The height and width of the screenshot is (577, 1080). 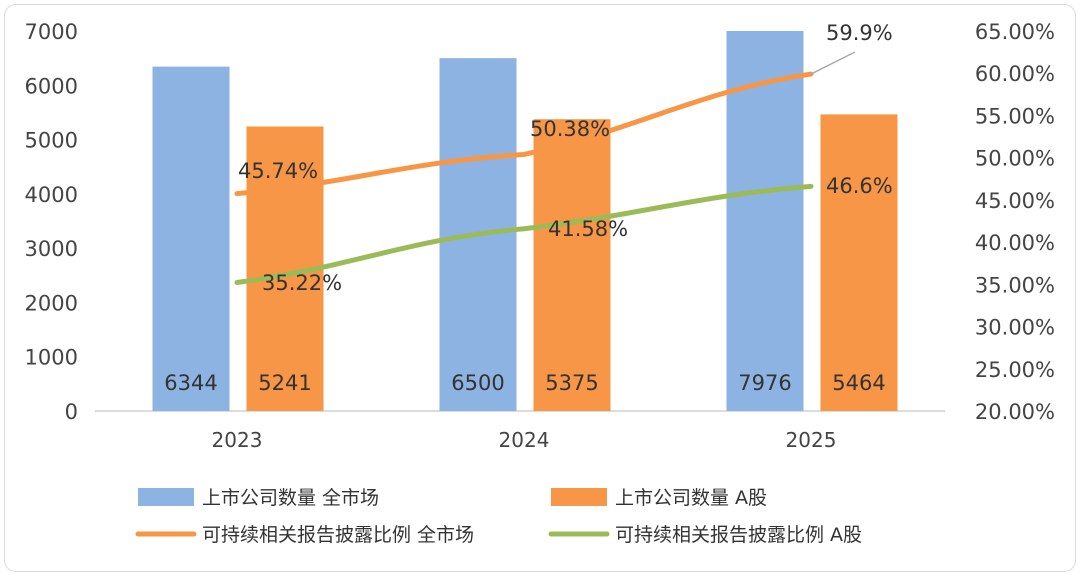 I want to click on x-tick-label: 2025, so click(x=811, y=440).